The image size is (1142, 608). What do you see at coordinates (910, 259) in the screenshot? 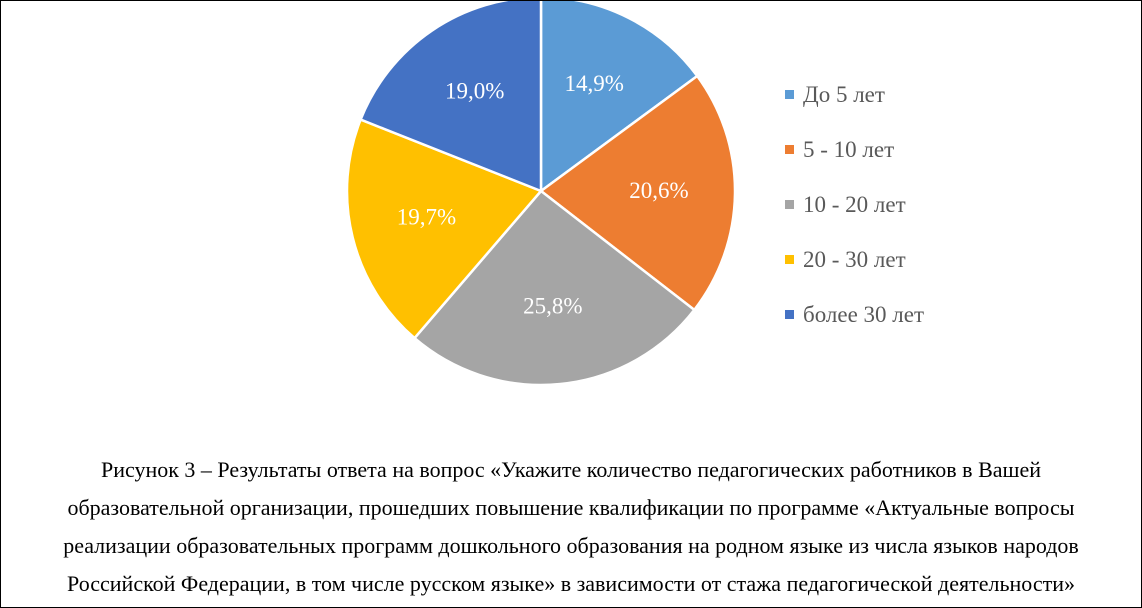
I see `legend-item: 20 - 30 лет` at bounding box center [910, 259].